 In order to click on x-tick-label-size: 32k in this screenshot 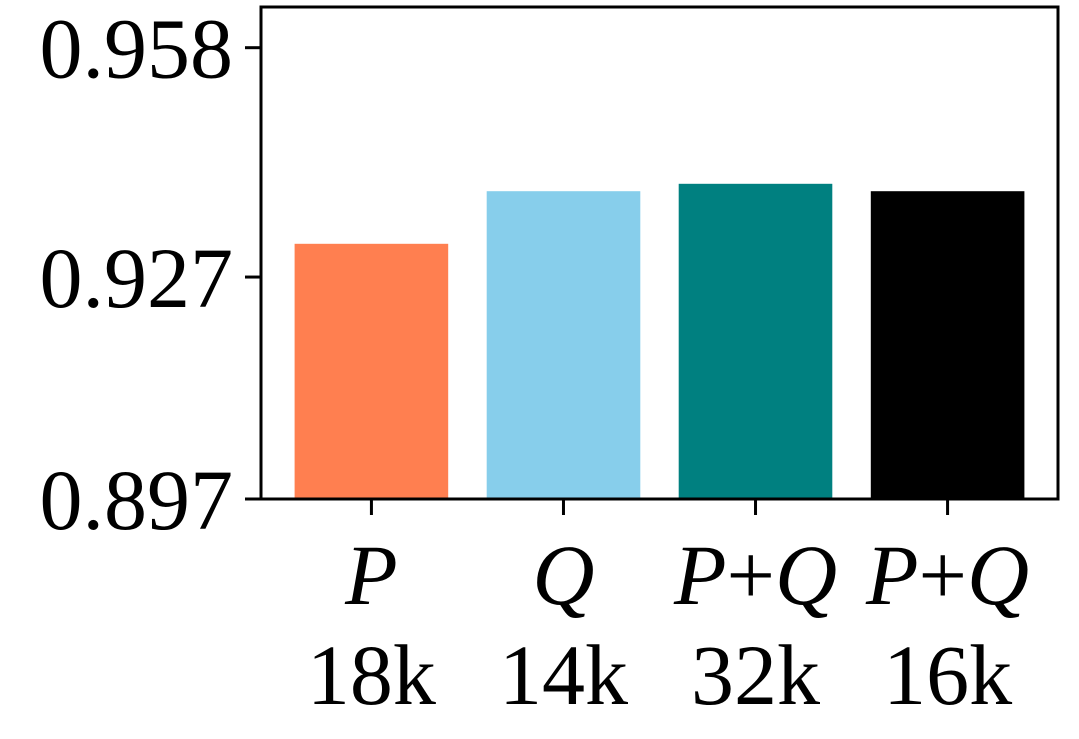, I will do `click(755, 675)`.